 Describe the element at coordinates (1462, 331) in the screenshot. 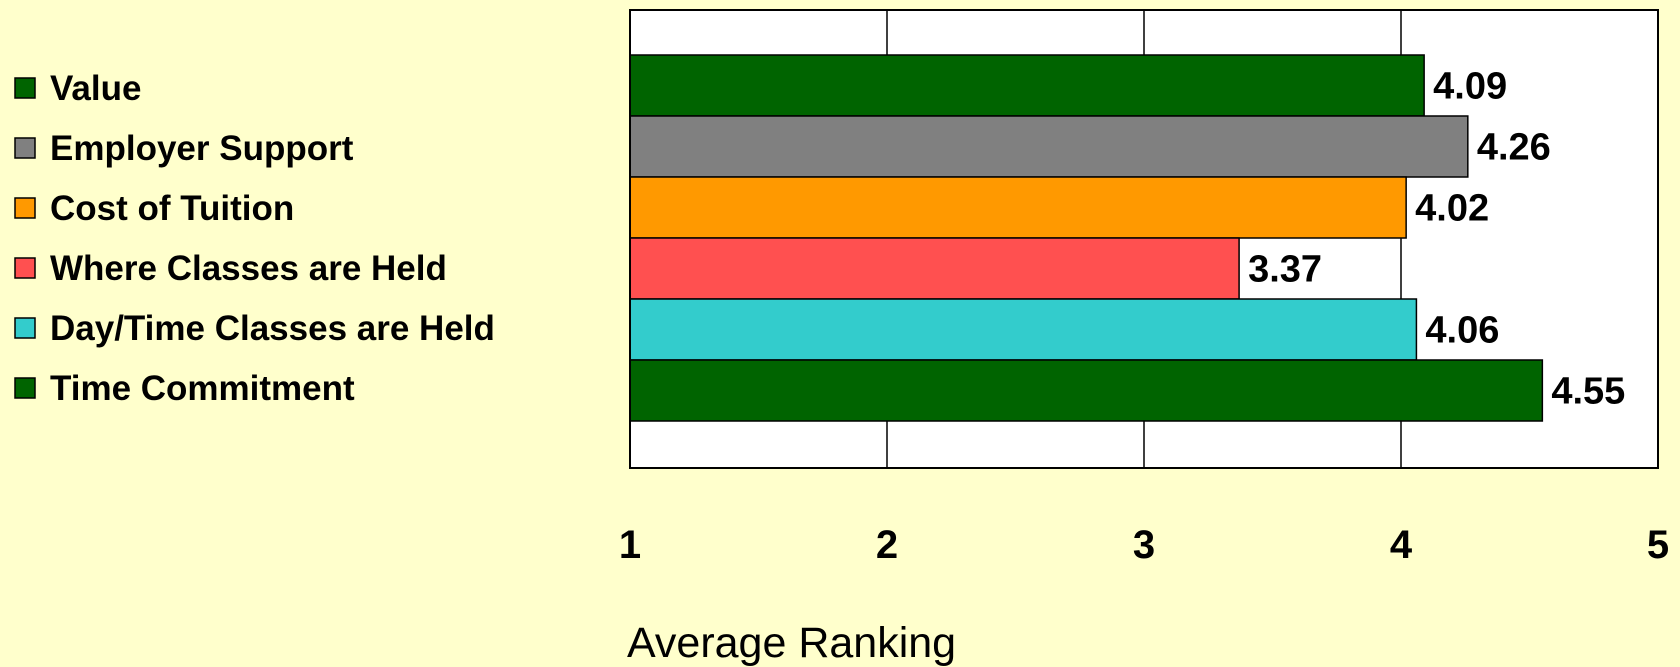

I see `data-label: 4.06` at that location.